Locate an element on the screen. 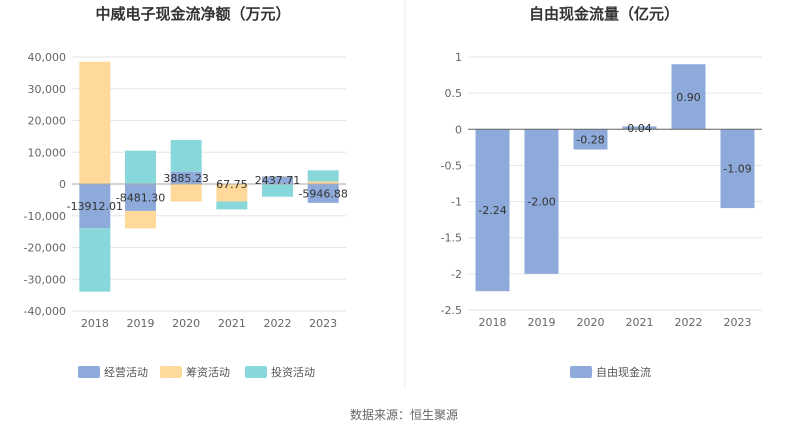 The width and height of the screenshot is (807, 436). y-tick-label: 0.5 is located at coordinates (454, 93).